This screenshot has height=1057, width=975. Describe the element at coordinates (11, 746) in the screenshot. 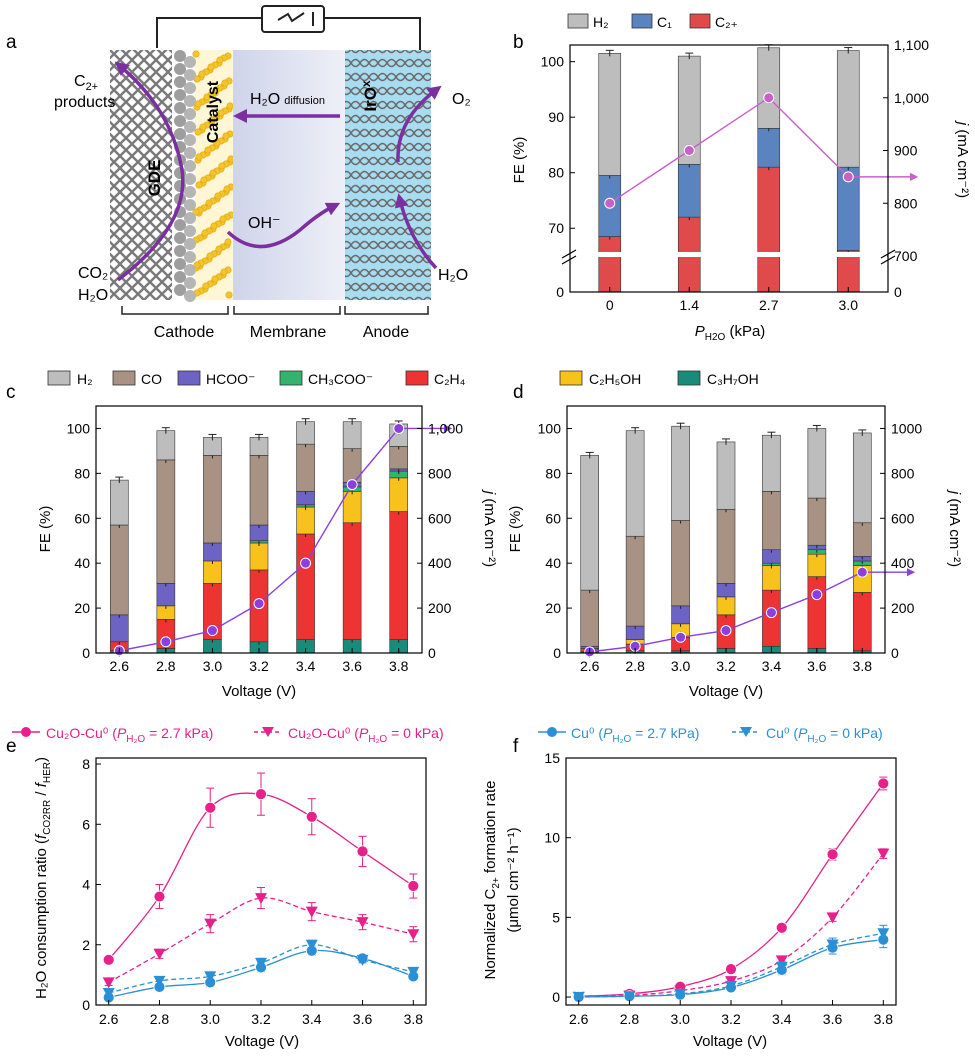

I see `panel-label-e: e` at that location.